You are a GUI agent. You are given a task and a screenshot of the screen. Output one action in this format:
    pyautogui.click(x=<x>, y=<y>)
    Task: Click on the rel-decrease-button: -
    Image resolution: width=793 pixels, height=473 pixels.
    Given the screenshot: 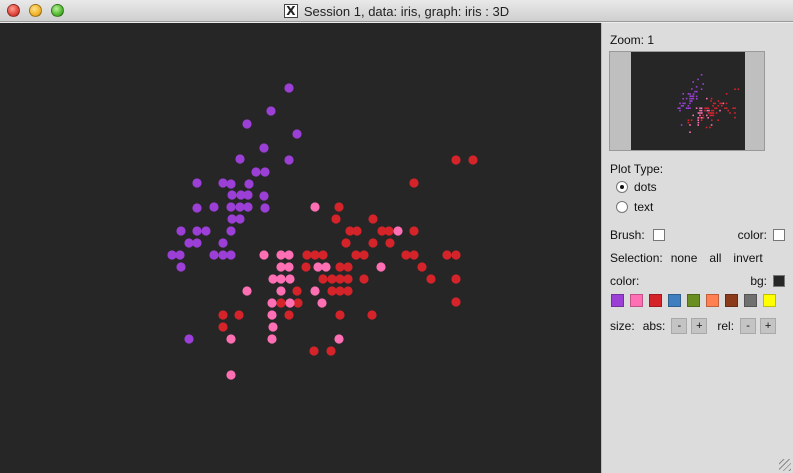 What is the action you would take?
    pyautogui.click(x=748, y=326)
    